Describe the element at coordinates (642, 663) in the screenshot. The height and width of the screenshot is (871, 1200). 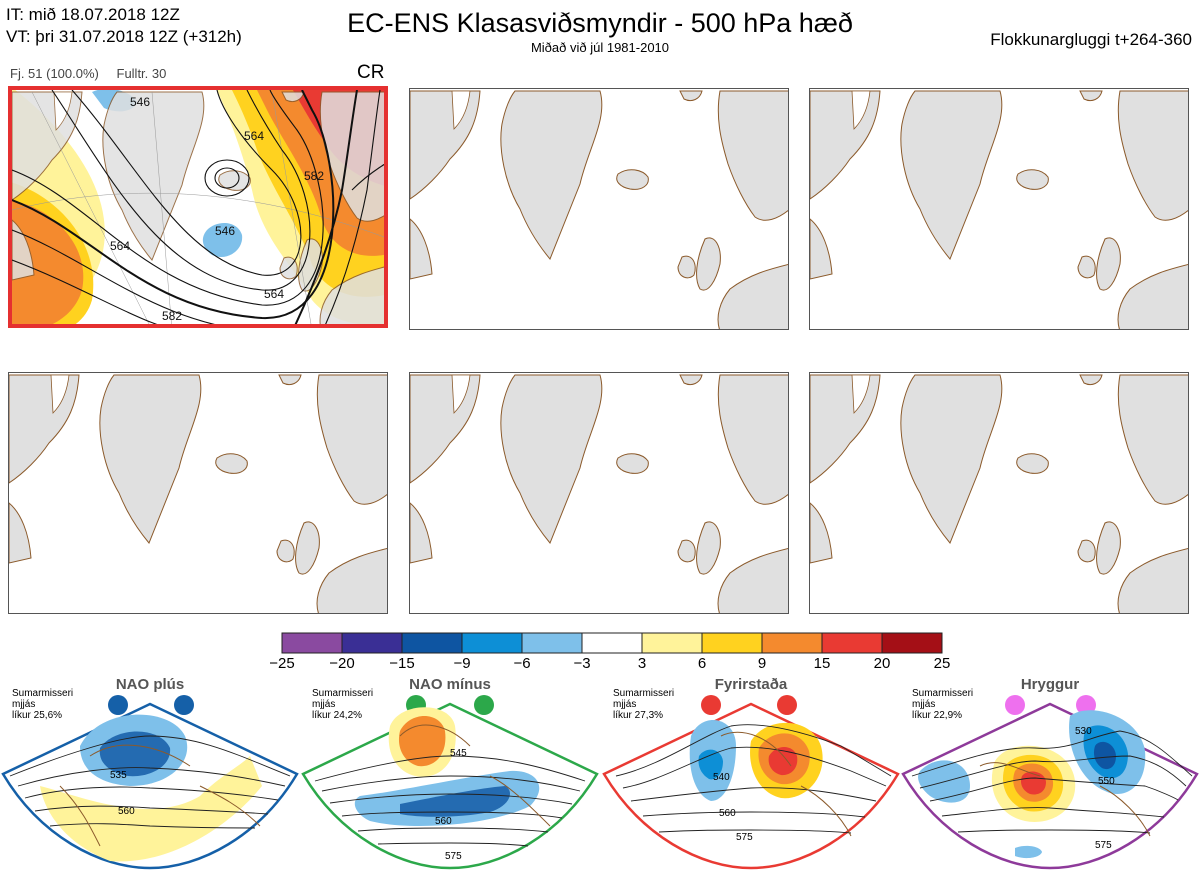
I see `colorbar-tick-label: 3` at that location.